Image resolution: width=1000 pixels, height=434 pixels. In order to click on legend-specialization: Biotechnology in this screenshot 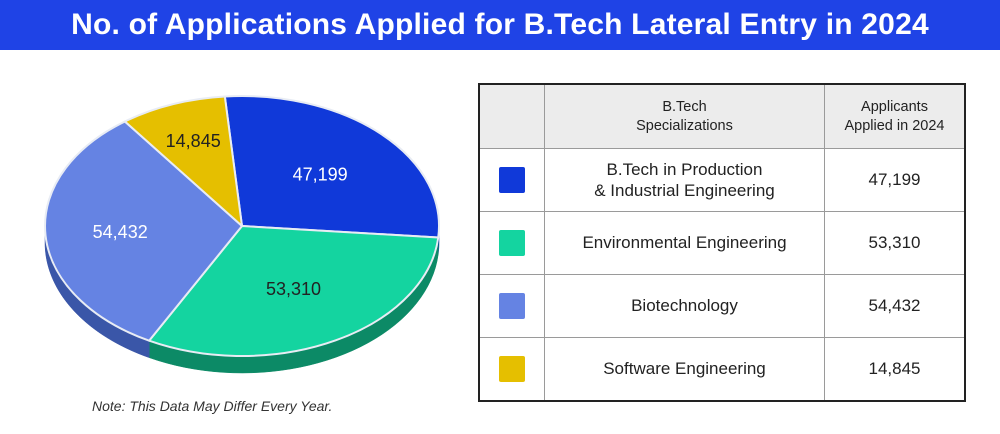, I will do `click(684, 306)`.